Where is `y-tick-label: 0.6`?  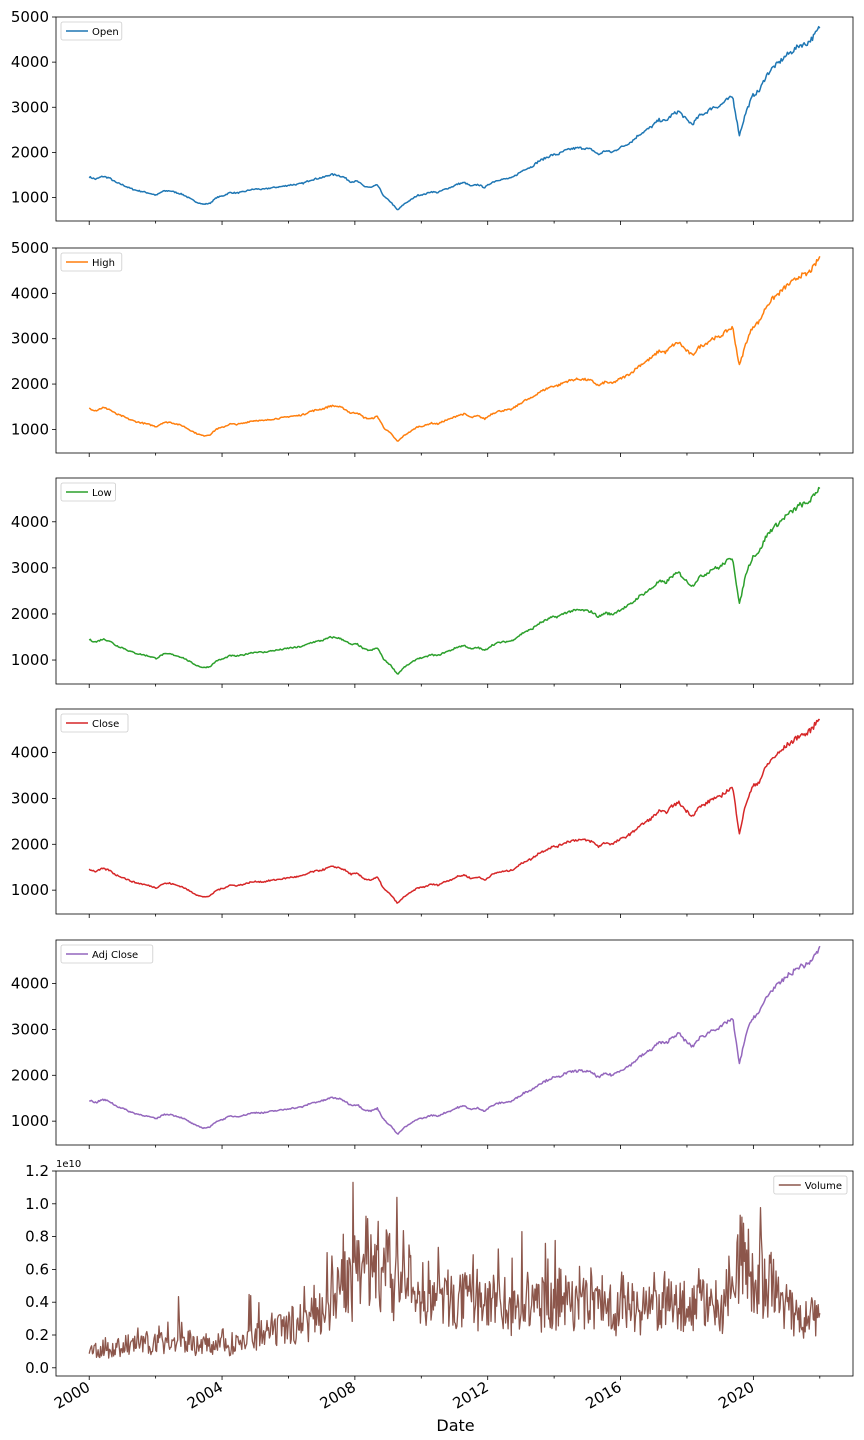 y-tick-label: 0.6 is located at coordinates (37, 1269).